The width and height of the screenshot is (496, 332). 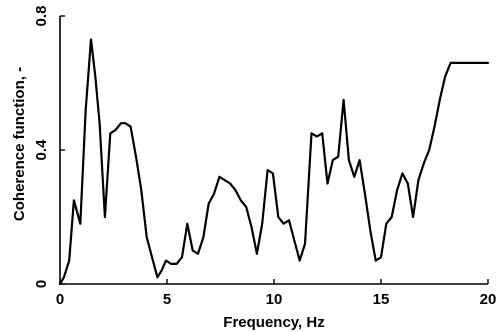 I want to click on y-tick-label: 0, so click(x=41, y=284).